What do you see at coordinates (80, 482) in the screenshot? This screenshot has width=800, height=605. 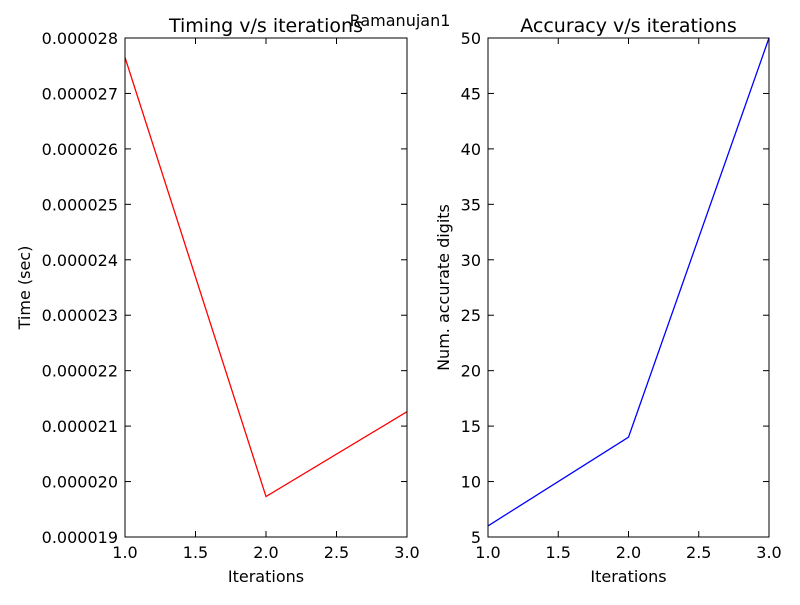 I see `timing-y-tick-label: 0.000020` at bounding box center [80, 482].